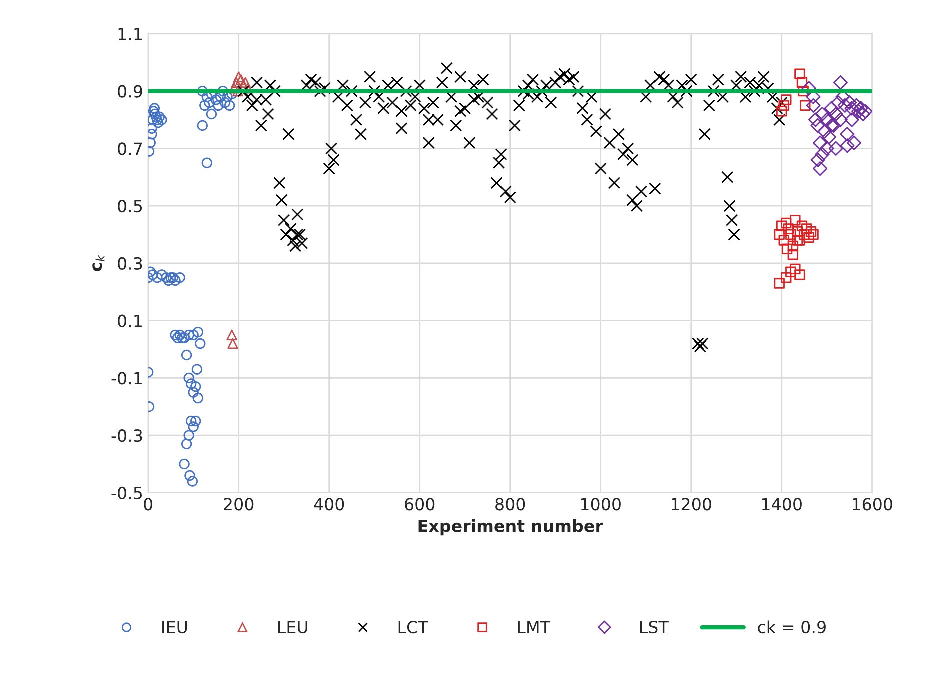 The height and width of the screenshot is (679, 933). Describe the element at coordinates (148, 504) in the screenshot. I see `x-tick-label: 0` at that location.